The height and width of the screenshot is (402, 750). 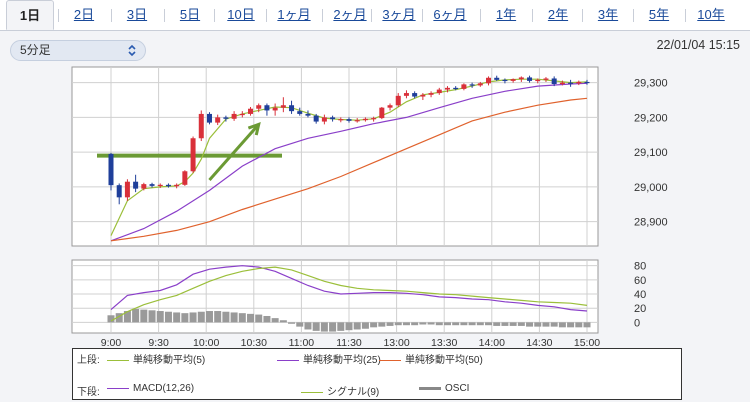 What do you see at coordinates (608, 14) in the screenshot?
I see `tab-12: 3年` at bounding box center [608, 14].